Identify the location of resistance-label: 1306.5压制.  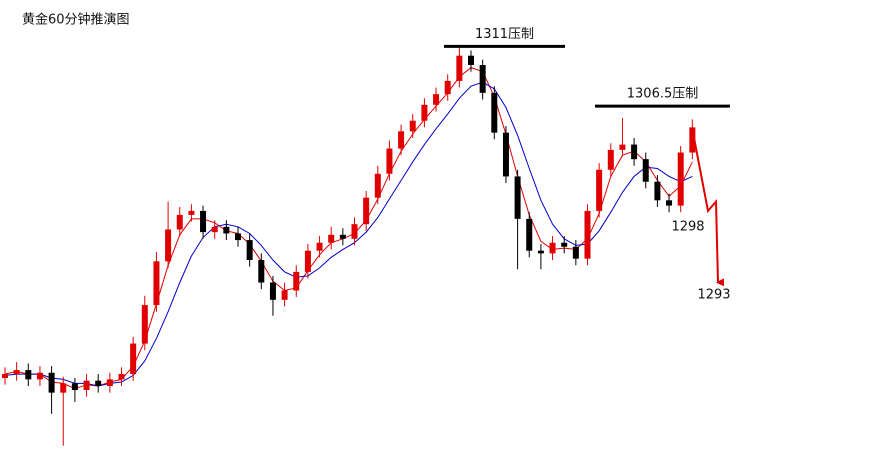
(663, 94).